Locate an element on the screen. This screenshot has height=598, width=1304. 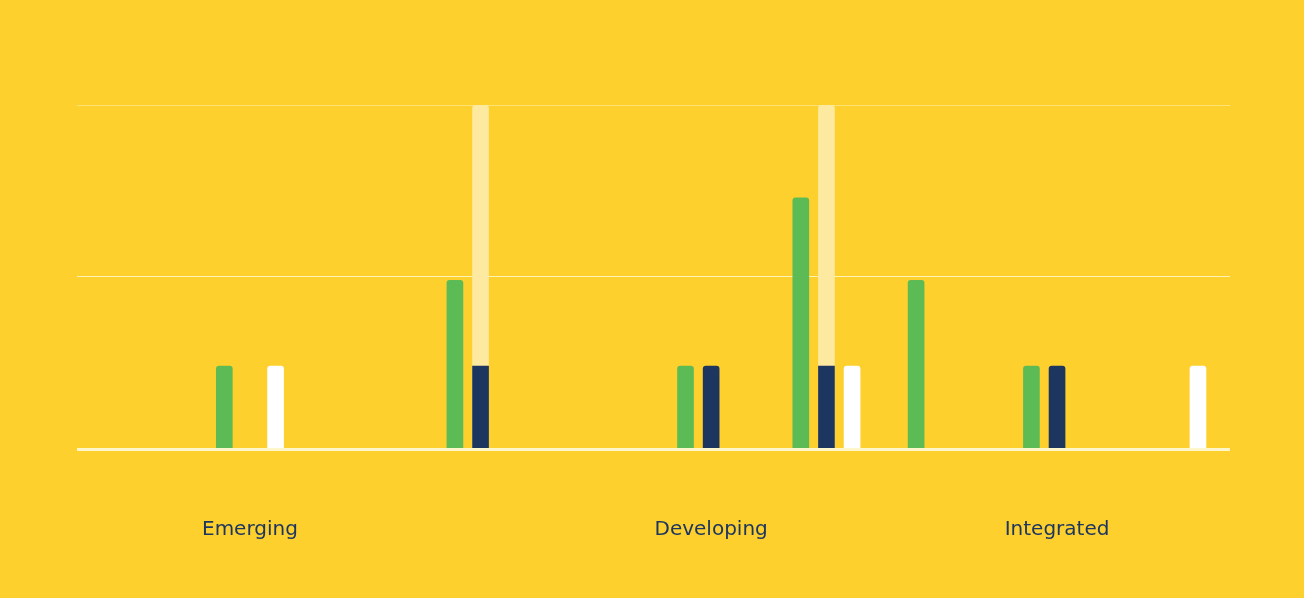
x-tick-label: Developing is located at coordinates (711, 528).